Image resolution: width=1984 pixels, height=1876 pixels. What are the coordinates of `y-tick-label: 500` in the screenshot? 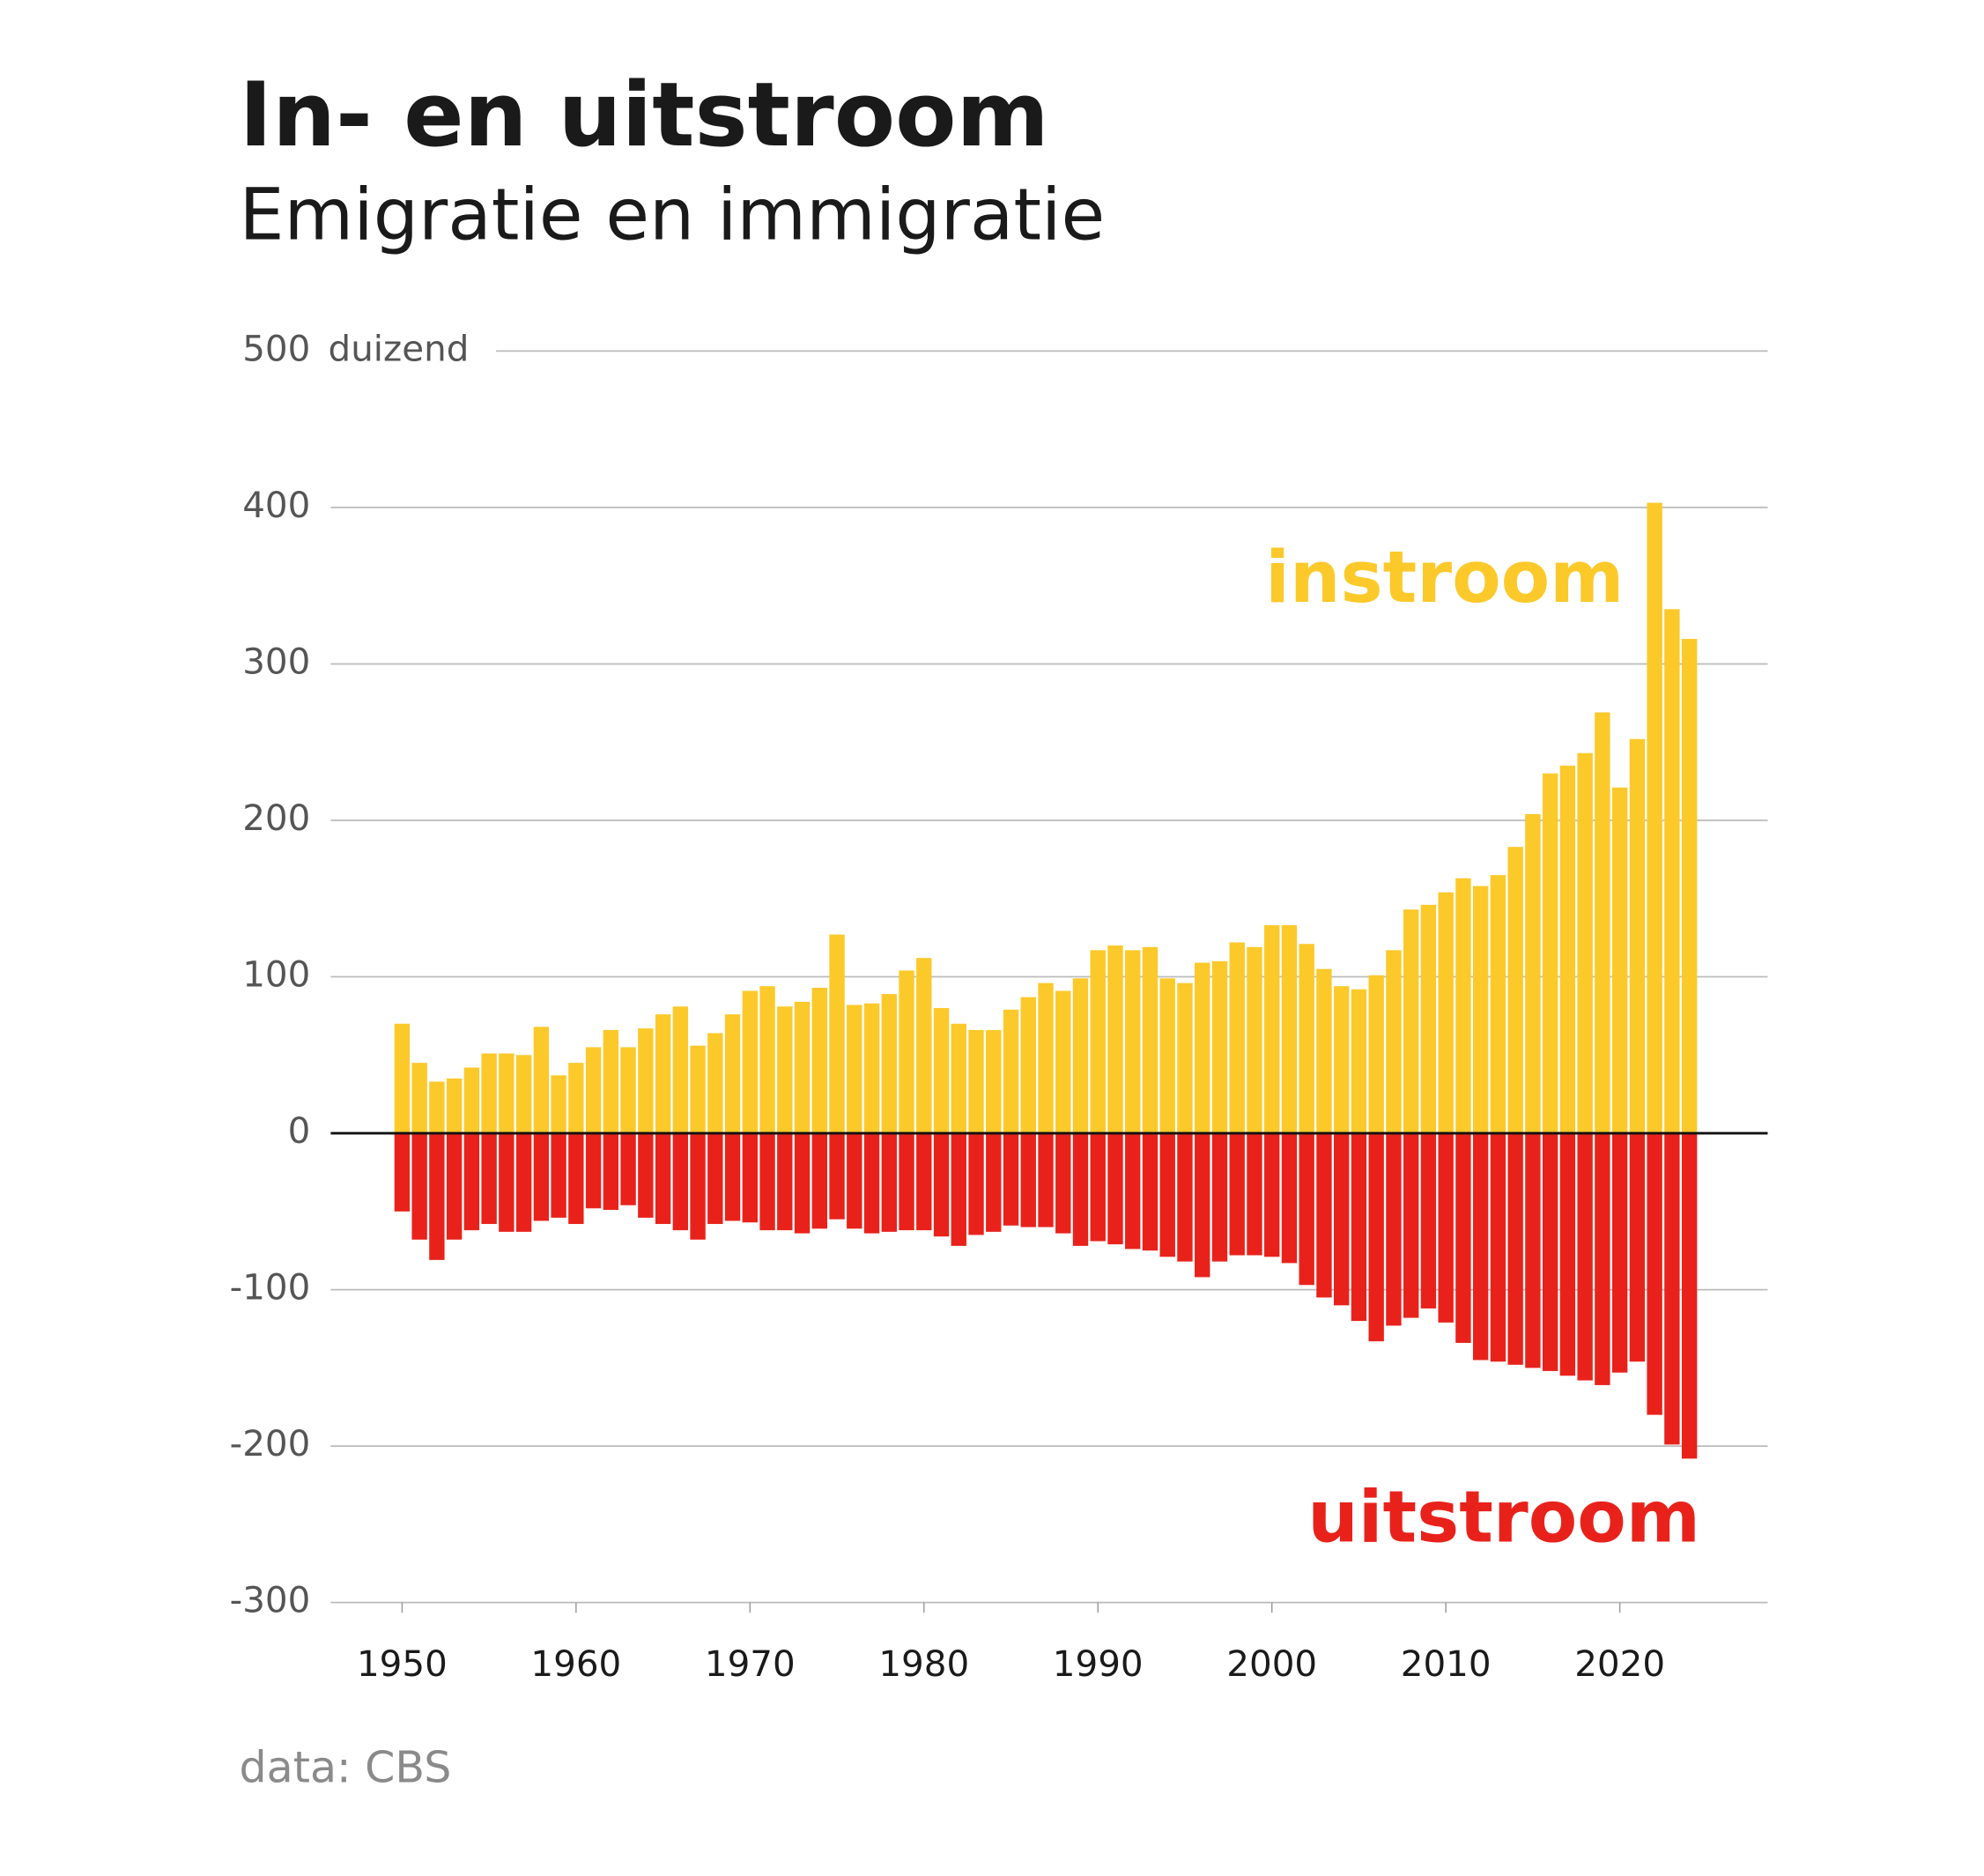 It's located at (276, 348).